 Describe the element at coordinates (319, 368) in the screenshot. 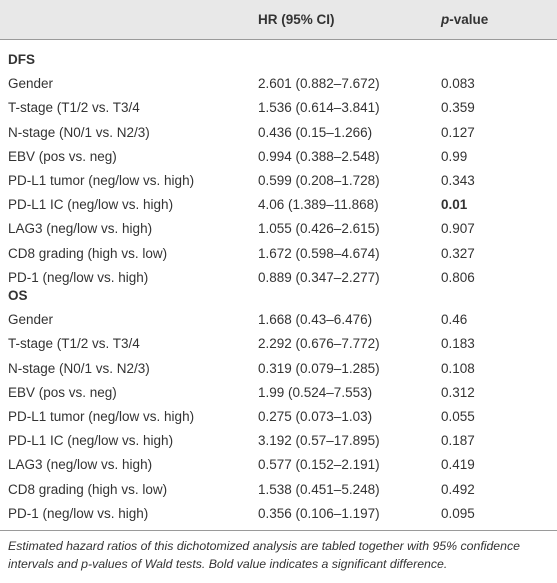

I see `hr-cell: 0.319 (0.079–1.285)` at that location.